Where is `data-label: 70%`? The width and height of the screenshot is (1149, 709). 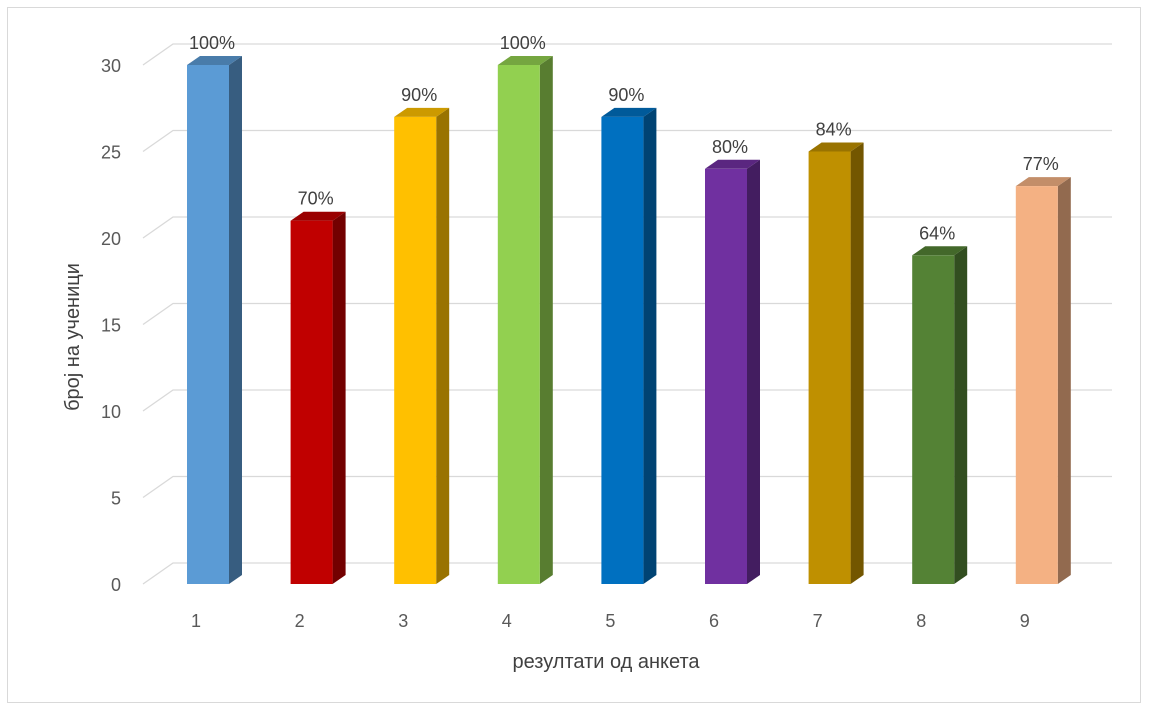
data-label: 70% is located at coordinates (316, 199).